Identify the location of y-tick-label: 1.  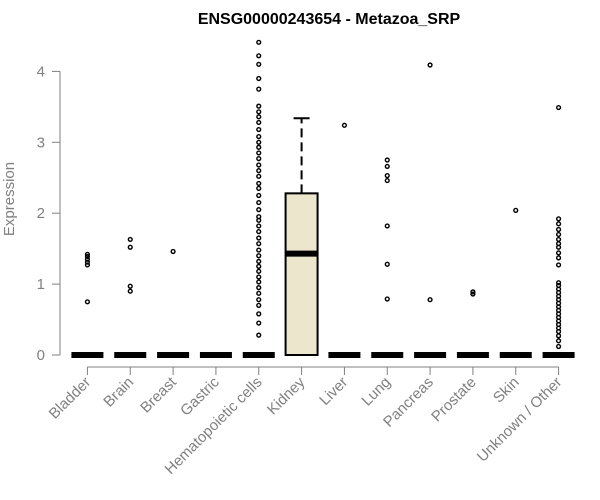
(41, 284).